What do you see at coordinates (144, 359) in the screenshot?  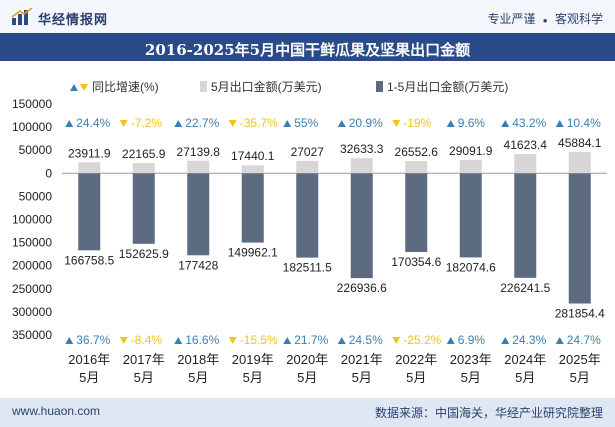 I see `x-tick-label-year: 2017年` at bounding box center [144, 359].